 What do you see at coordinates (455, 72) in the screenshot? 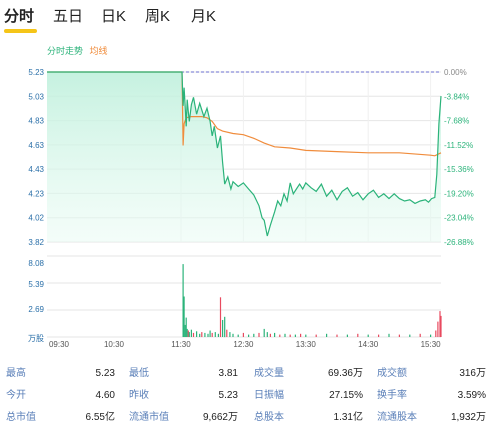
I see `percent-tick-label: 0.00%` at bounding box center [455, 72].